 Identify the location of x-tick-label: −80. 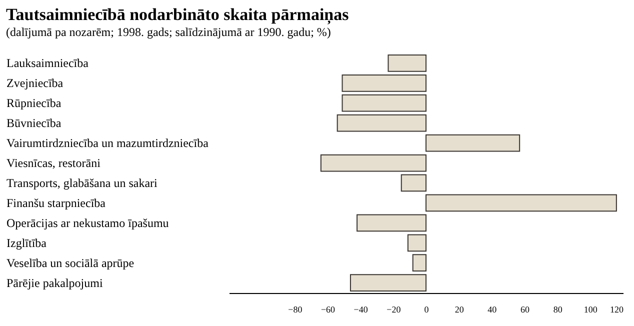
(295, 309).